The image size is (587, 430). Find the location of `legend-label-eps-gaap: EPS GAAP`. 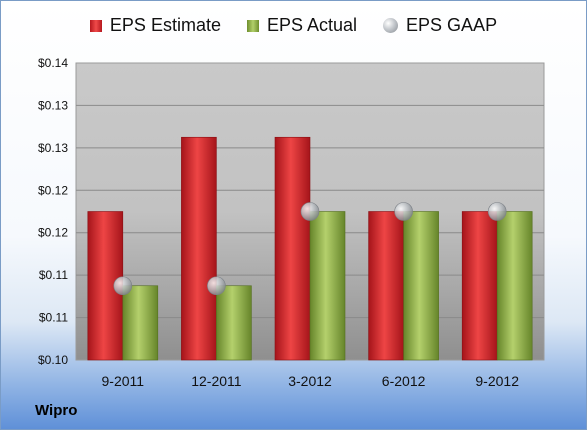

legend-label-eps-gaap: EPS GAAP is located at coordinates (452, 25).